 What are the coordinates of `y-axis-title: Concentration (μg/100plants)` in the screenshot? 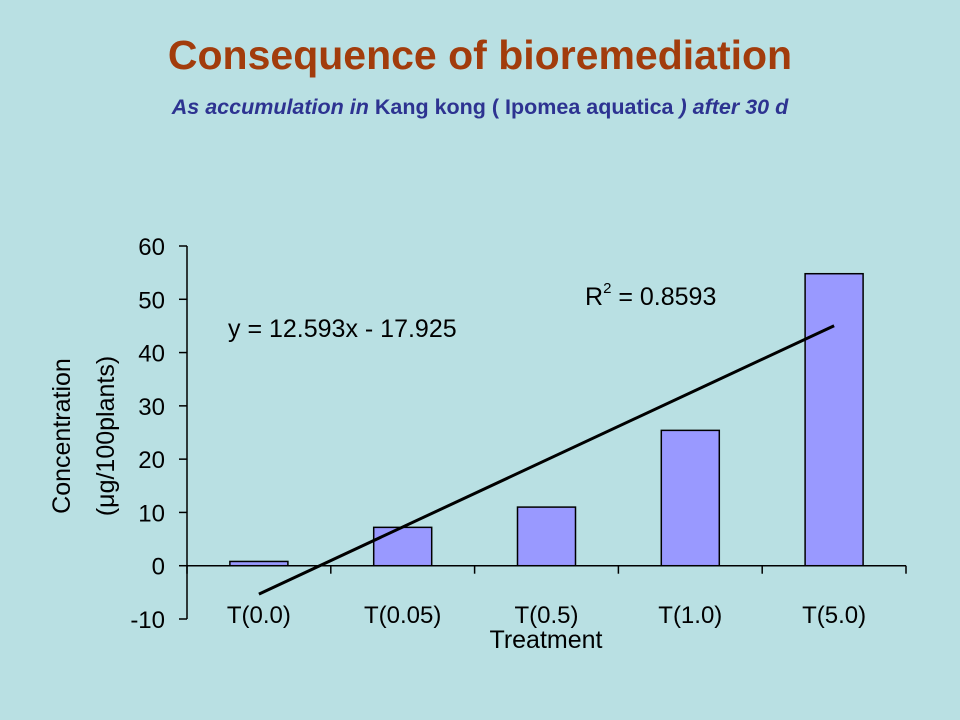 It's located at (84, 436).